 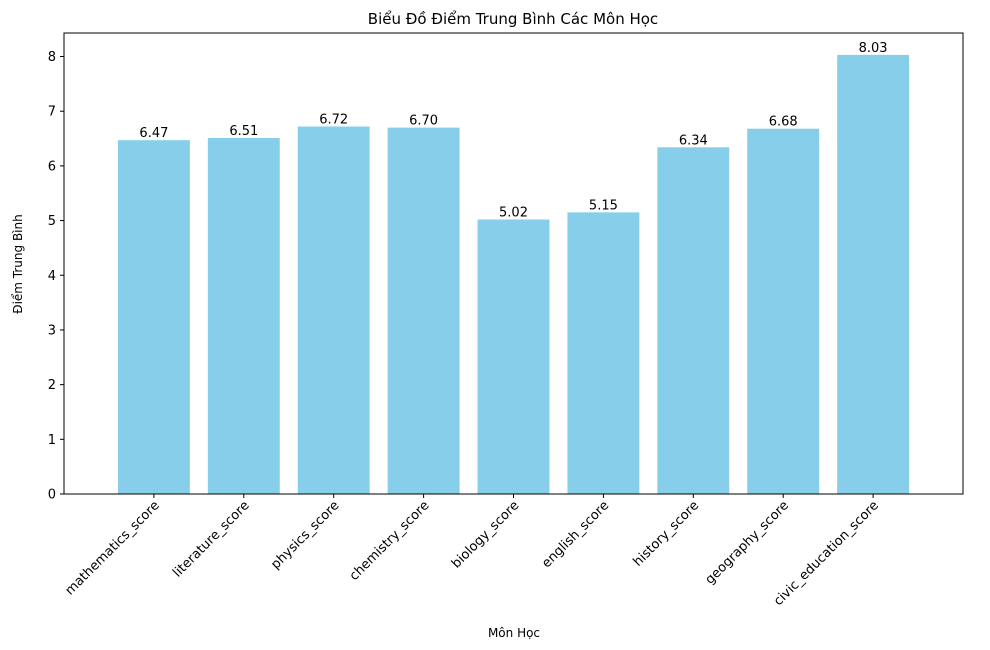 I want to click on y-tick-label-3: 3, so click(x=52, y=330).